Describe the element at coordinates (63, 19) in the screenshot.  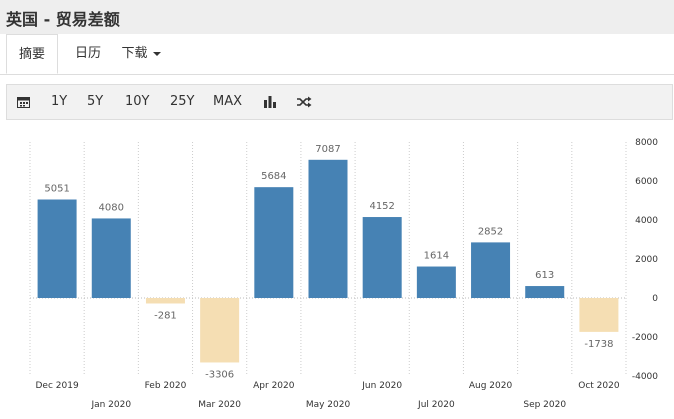
I see `page-title: 英国 - 贸易差额` at that location.